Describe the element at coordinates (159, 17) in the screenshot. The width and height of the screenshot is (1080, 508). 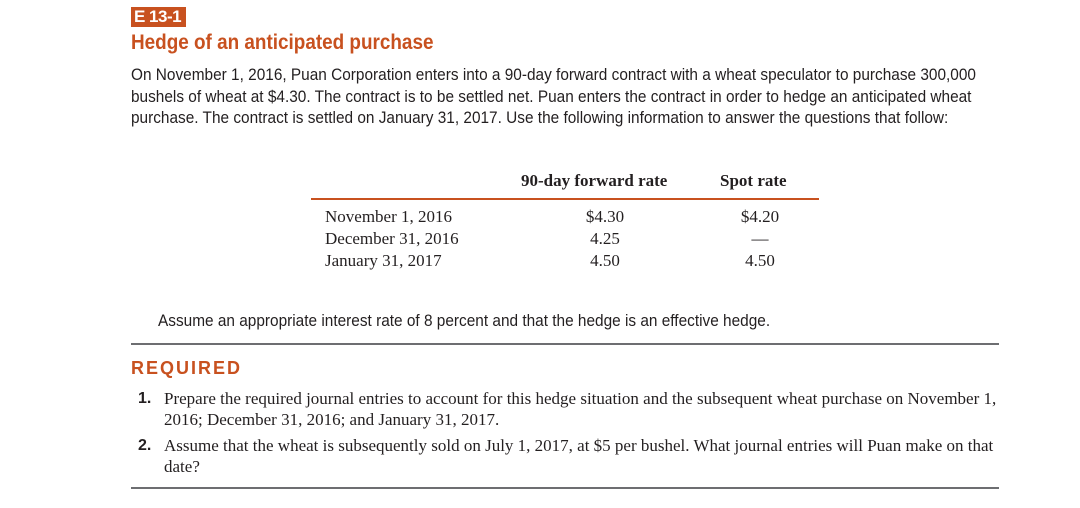
I see `exercise-number-badge: E 13-1` at that location.